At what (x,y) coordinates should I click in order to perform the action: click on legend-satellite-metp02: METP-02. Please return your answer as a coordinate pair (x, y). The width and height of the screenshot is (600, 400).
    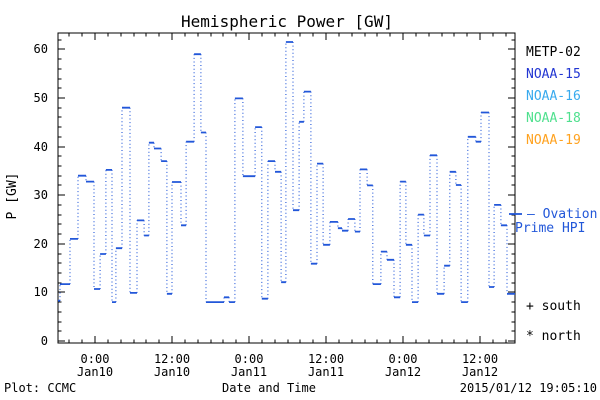
    Looking at the image, I should click on (553, 52).